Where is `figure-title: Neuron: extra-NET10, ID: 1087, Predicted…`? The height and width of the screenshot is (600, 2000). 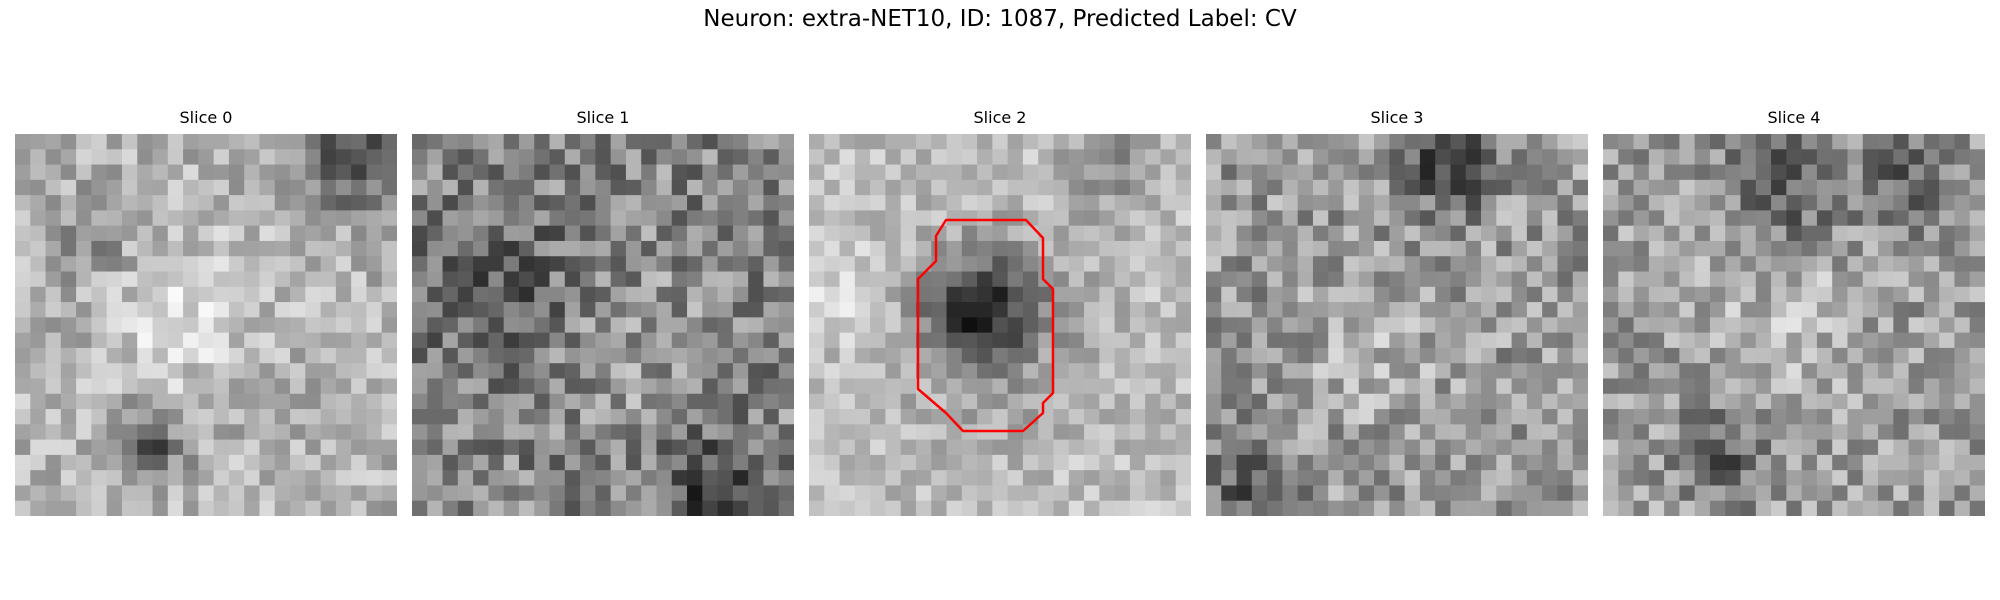 figure-title: Neuron: extra-NET10, ID: 1087, Predicted… is located at coordinates (1000, 19).